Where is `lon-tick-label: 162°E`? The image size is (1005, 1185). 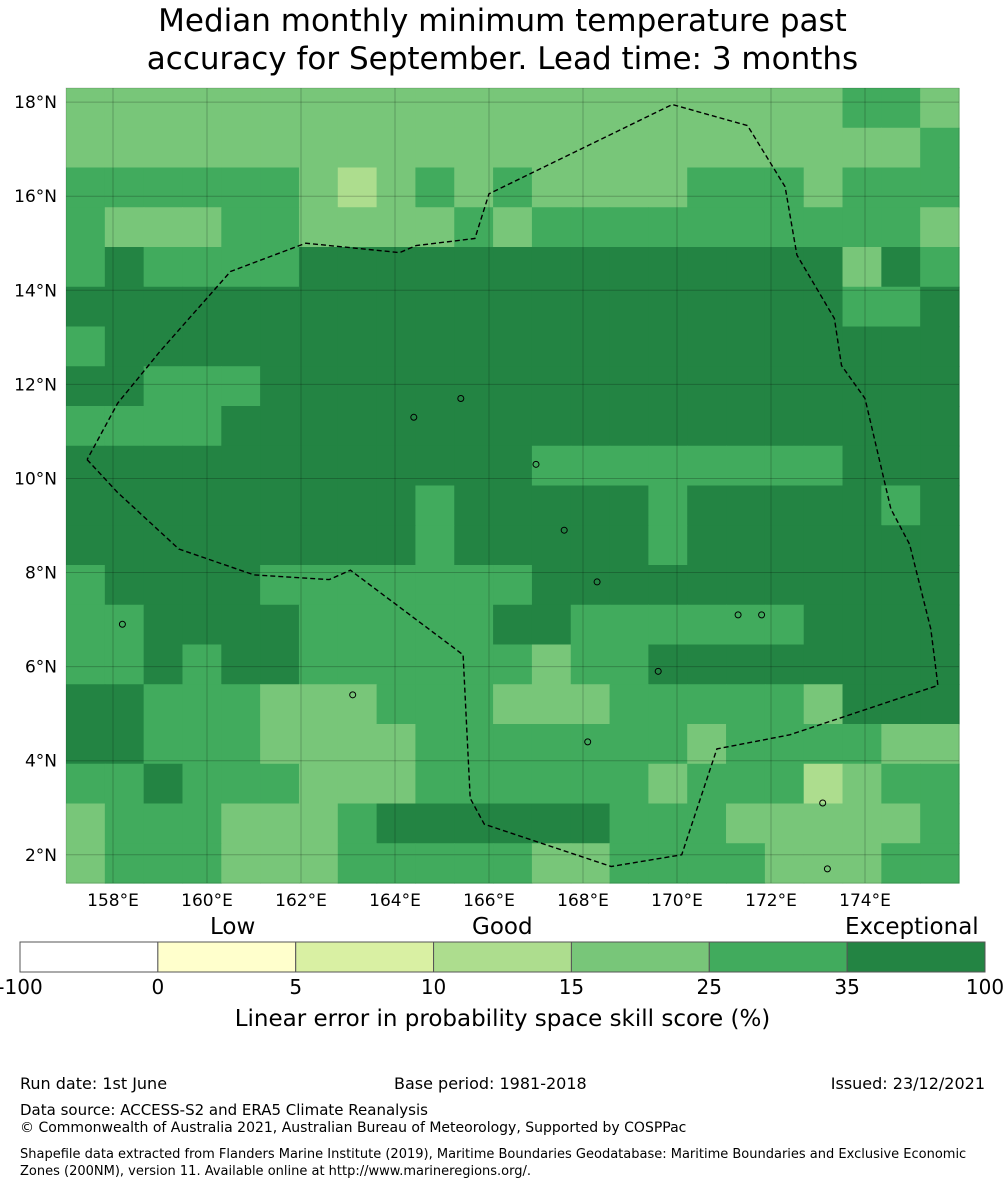
lon-tick-label: 162°E is located at coordinates (301, 901).